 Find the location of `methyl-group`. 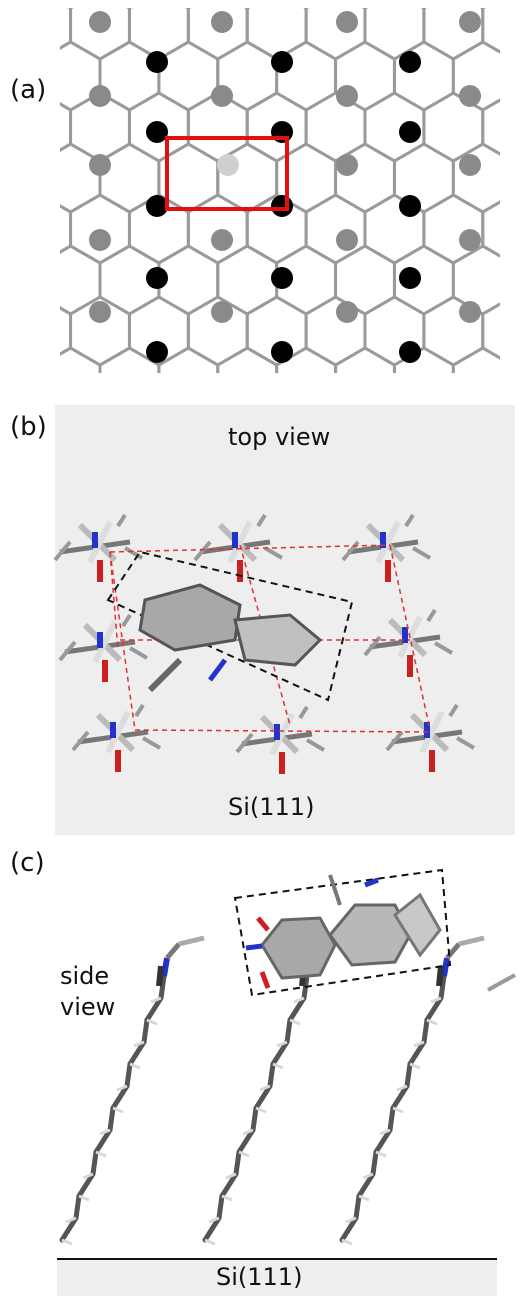

methyl-group is located at coordinates (335, 890).